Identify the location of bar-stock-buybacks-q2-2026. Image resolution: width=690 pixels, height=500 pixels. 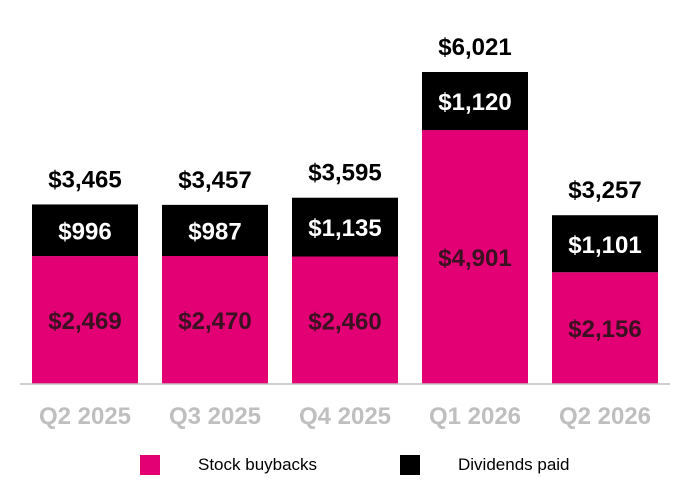
(605, 328).